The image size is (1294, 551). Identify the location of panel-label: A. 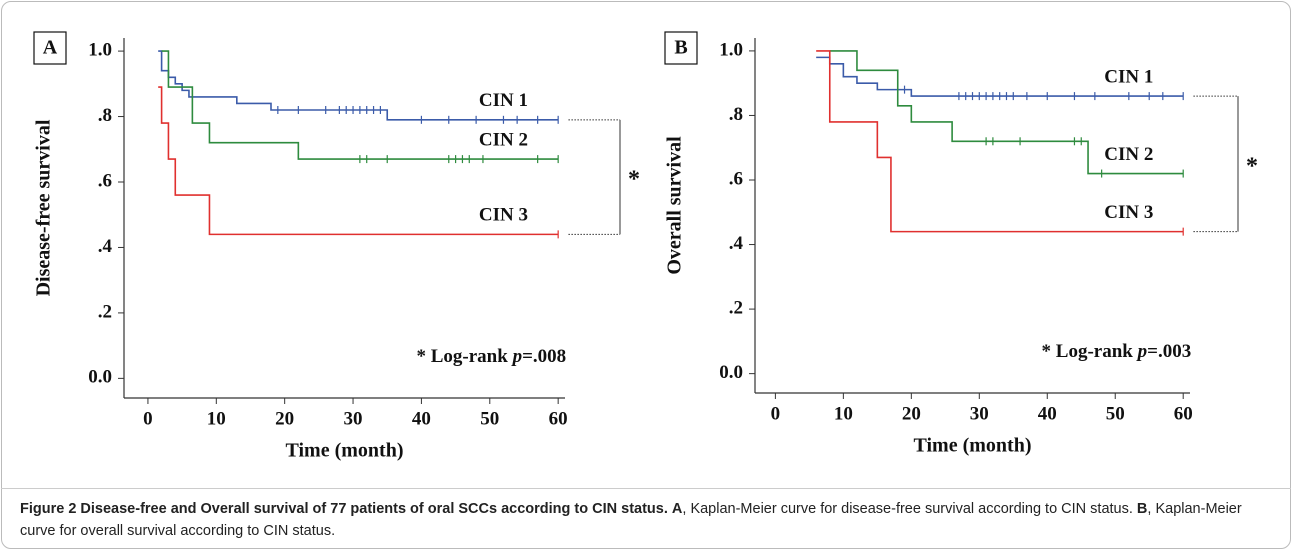
(50, 48).